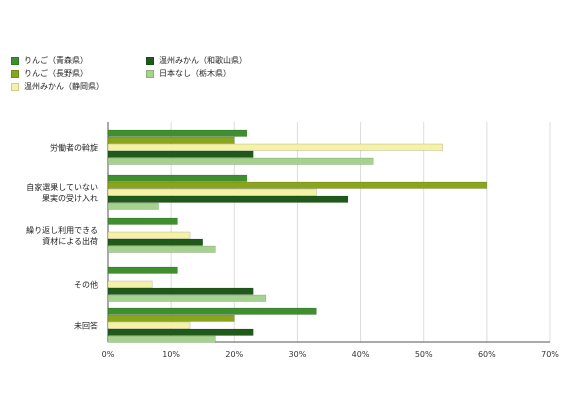 The width and height of the screenshot is (580, 412). What do you see at coordinates (56, 60) in the screenshot?
I see `legend-label: りんご（青森県）` at bounding box center [56, 60].